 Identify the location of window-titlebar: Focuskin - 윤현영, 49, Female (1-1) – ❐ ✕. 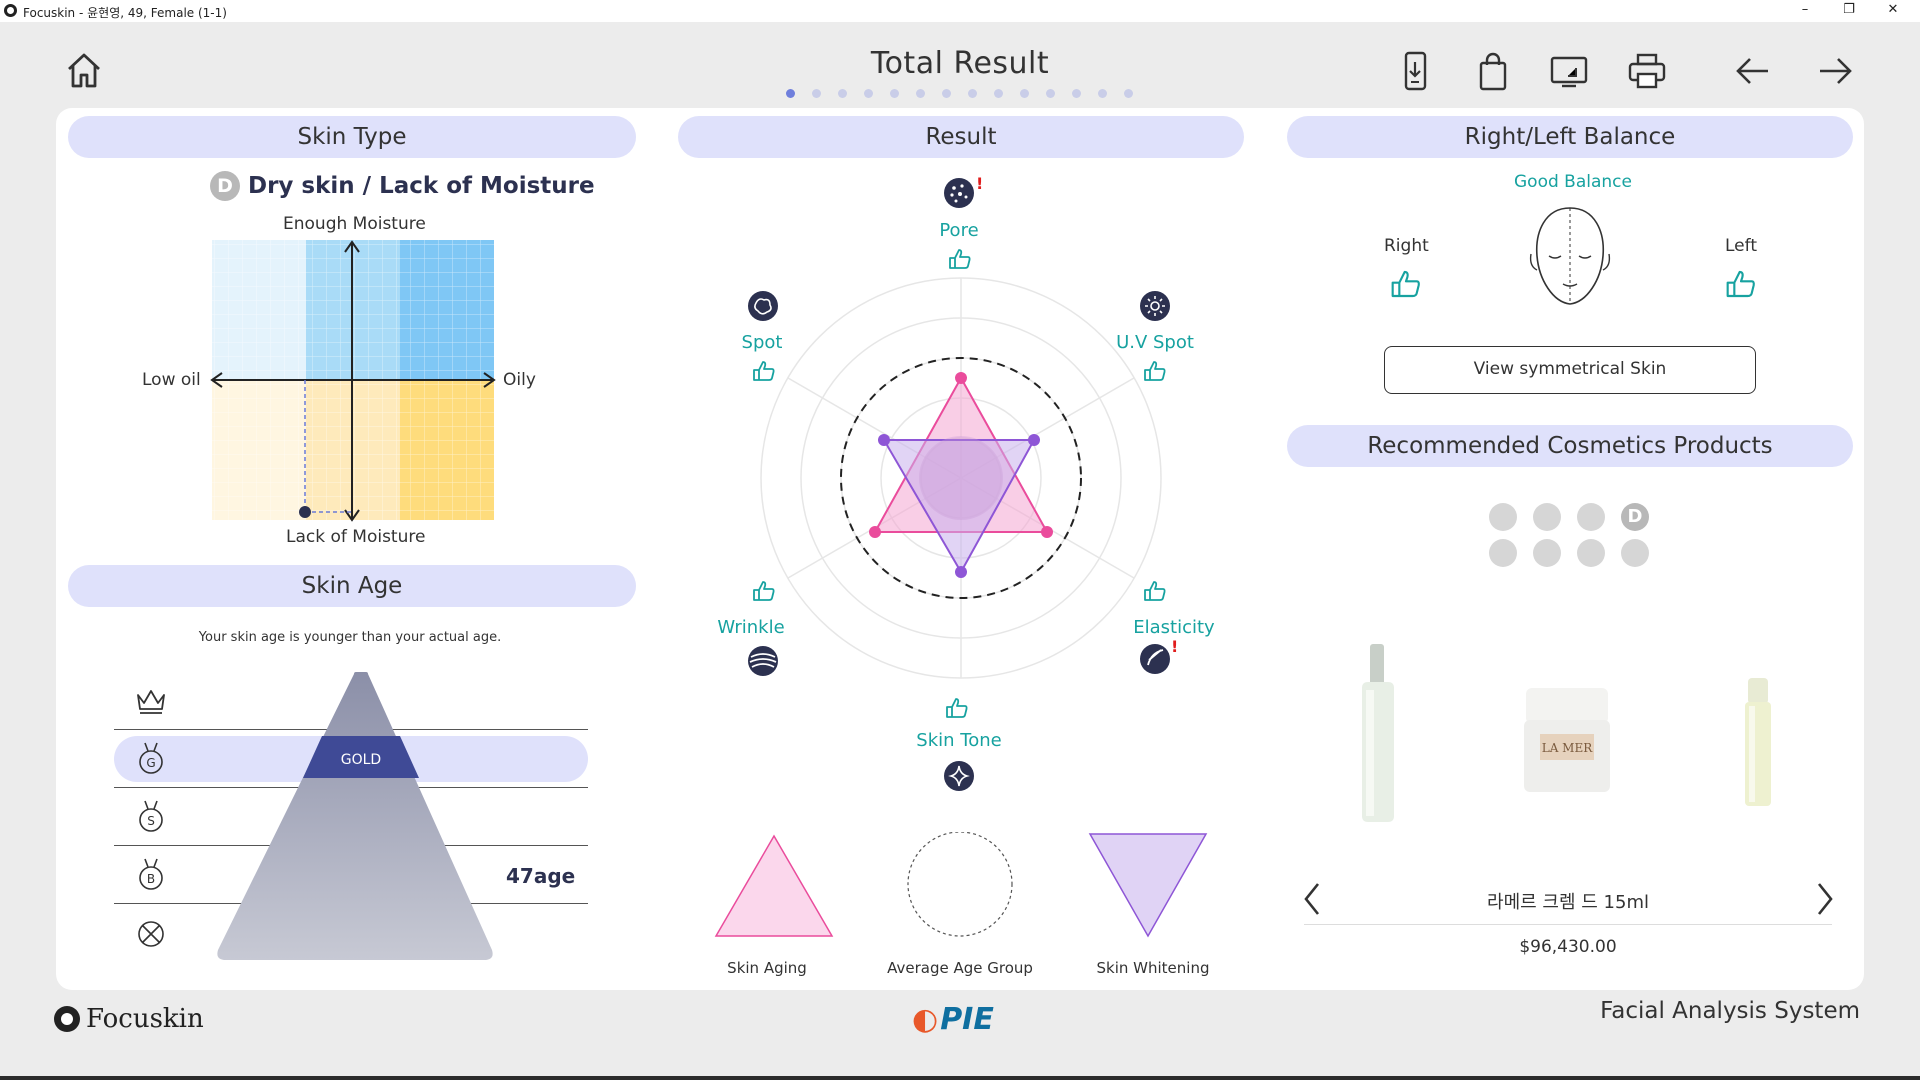
(960, 11).